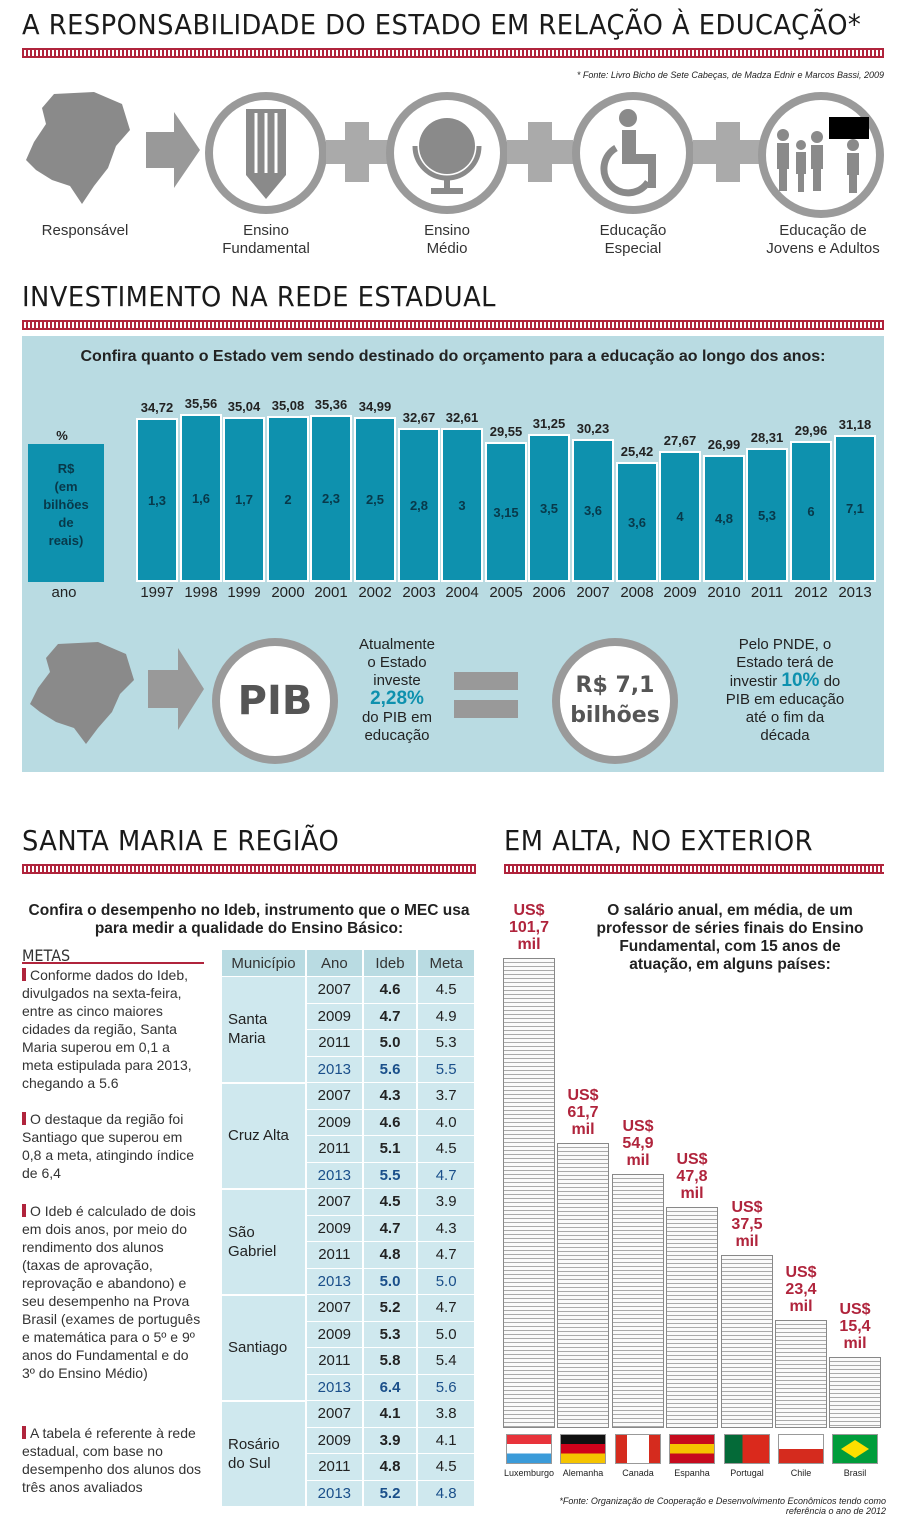 The image size is (908, 1532). I want to click on ideb-cell: 4.1, so click(389, 1414).